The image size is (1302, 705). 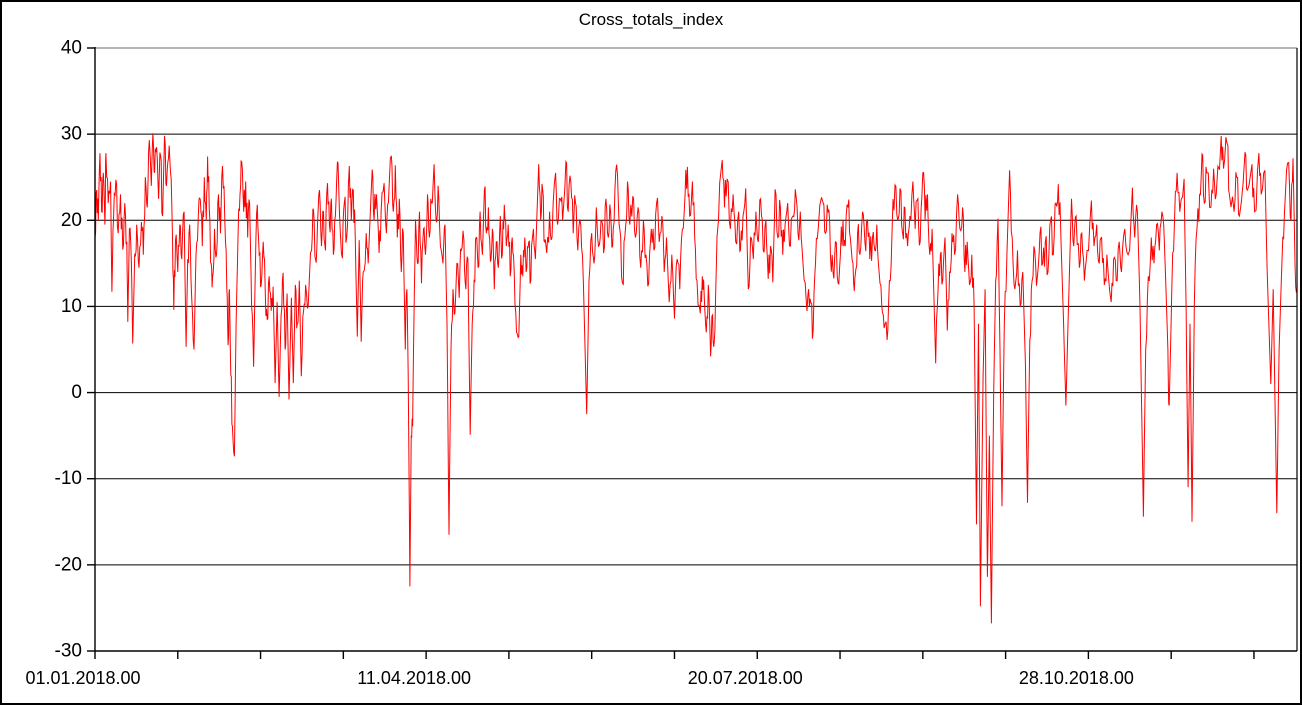 I want to click on y-tick-label: 30, so click(x=71, y=134).